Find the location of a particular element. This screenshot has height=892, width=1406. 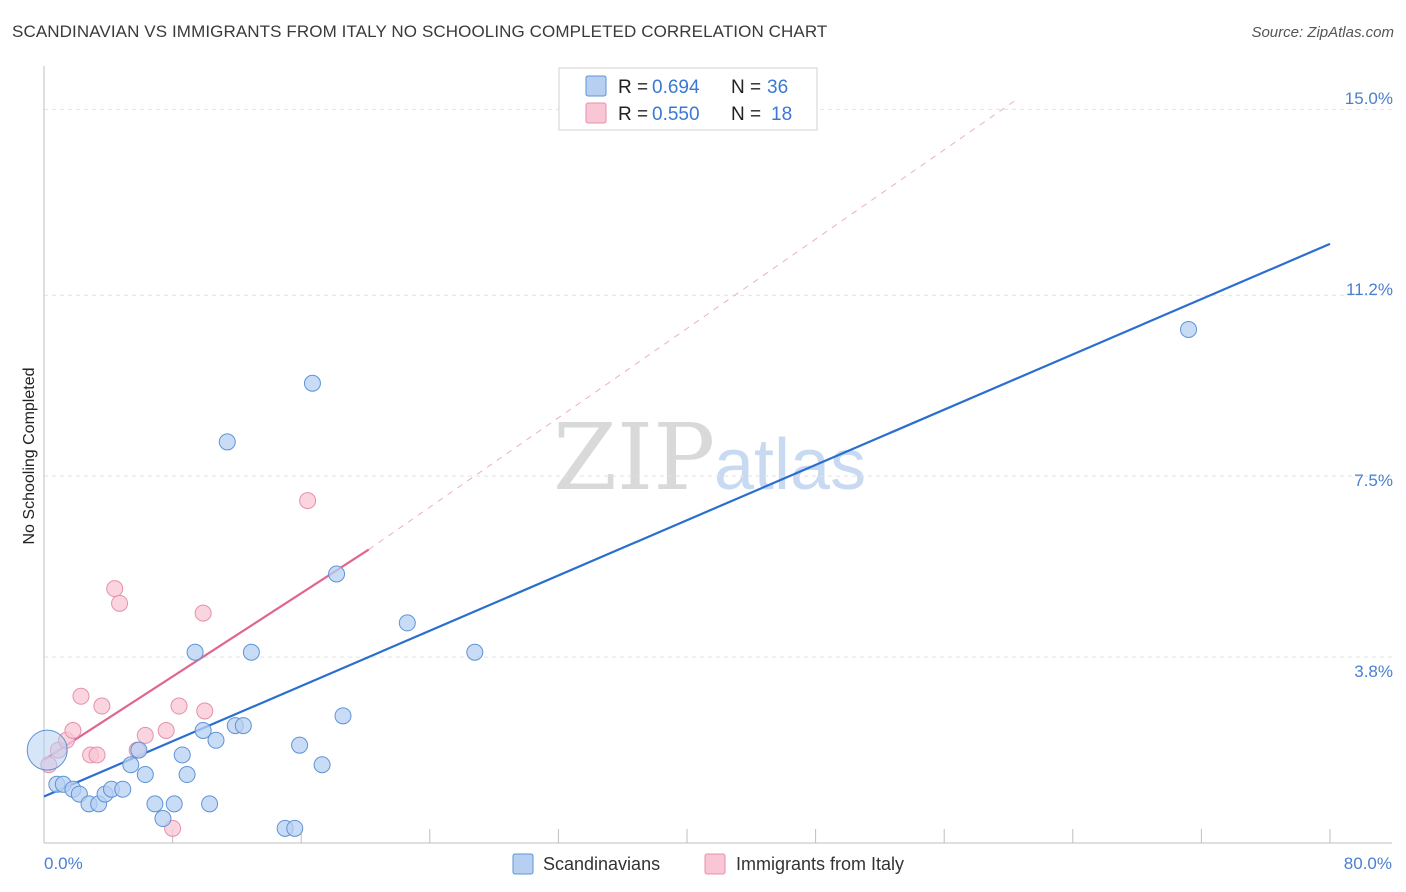

watermark-atlas: atlas is located at coordinates (790, 465).